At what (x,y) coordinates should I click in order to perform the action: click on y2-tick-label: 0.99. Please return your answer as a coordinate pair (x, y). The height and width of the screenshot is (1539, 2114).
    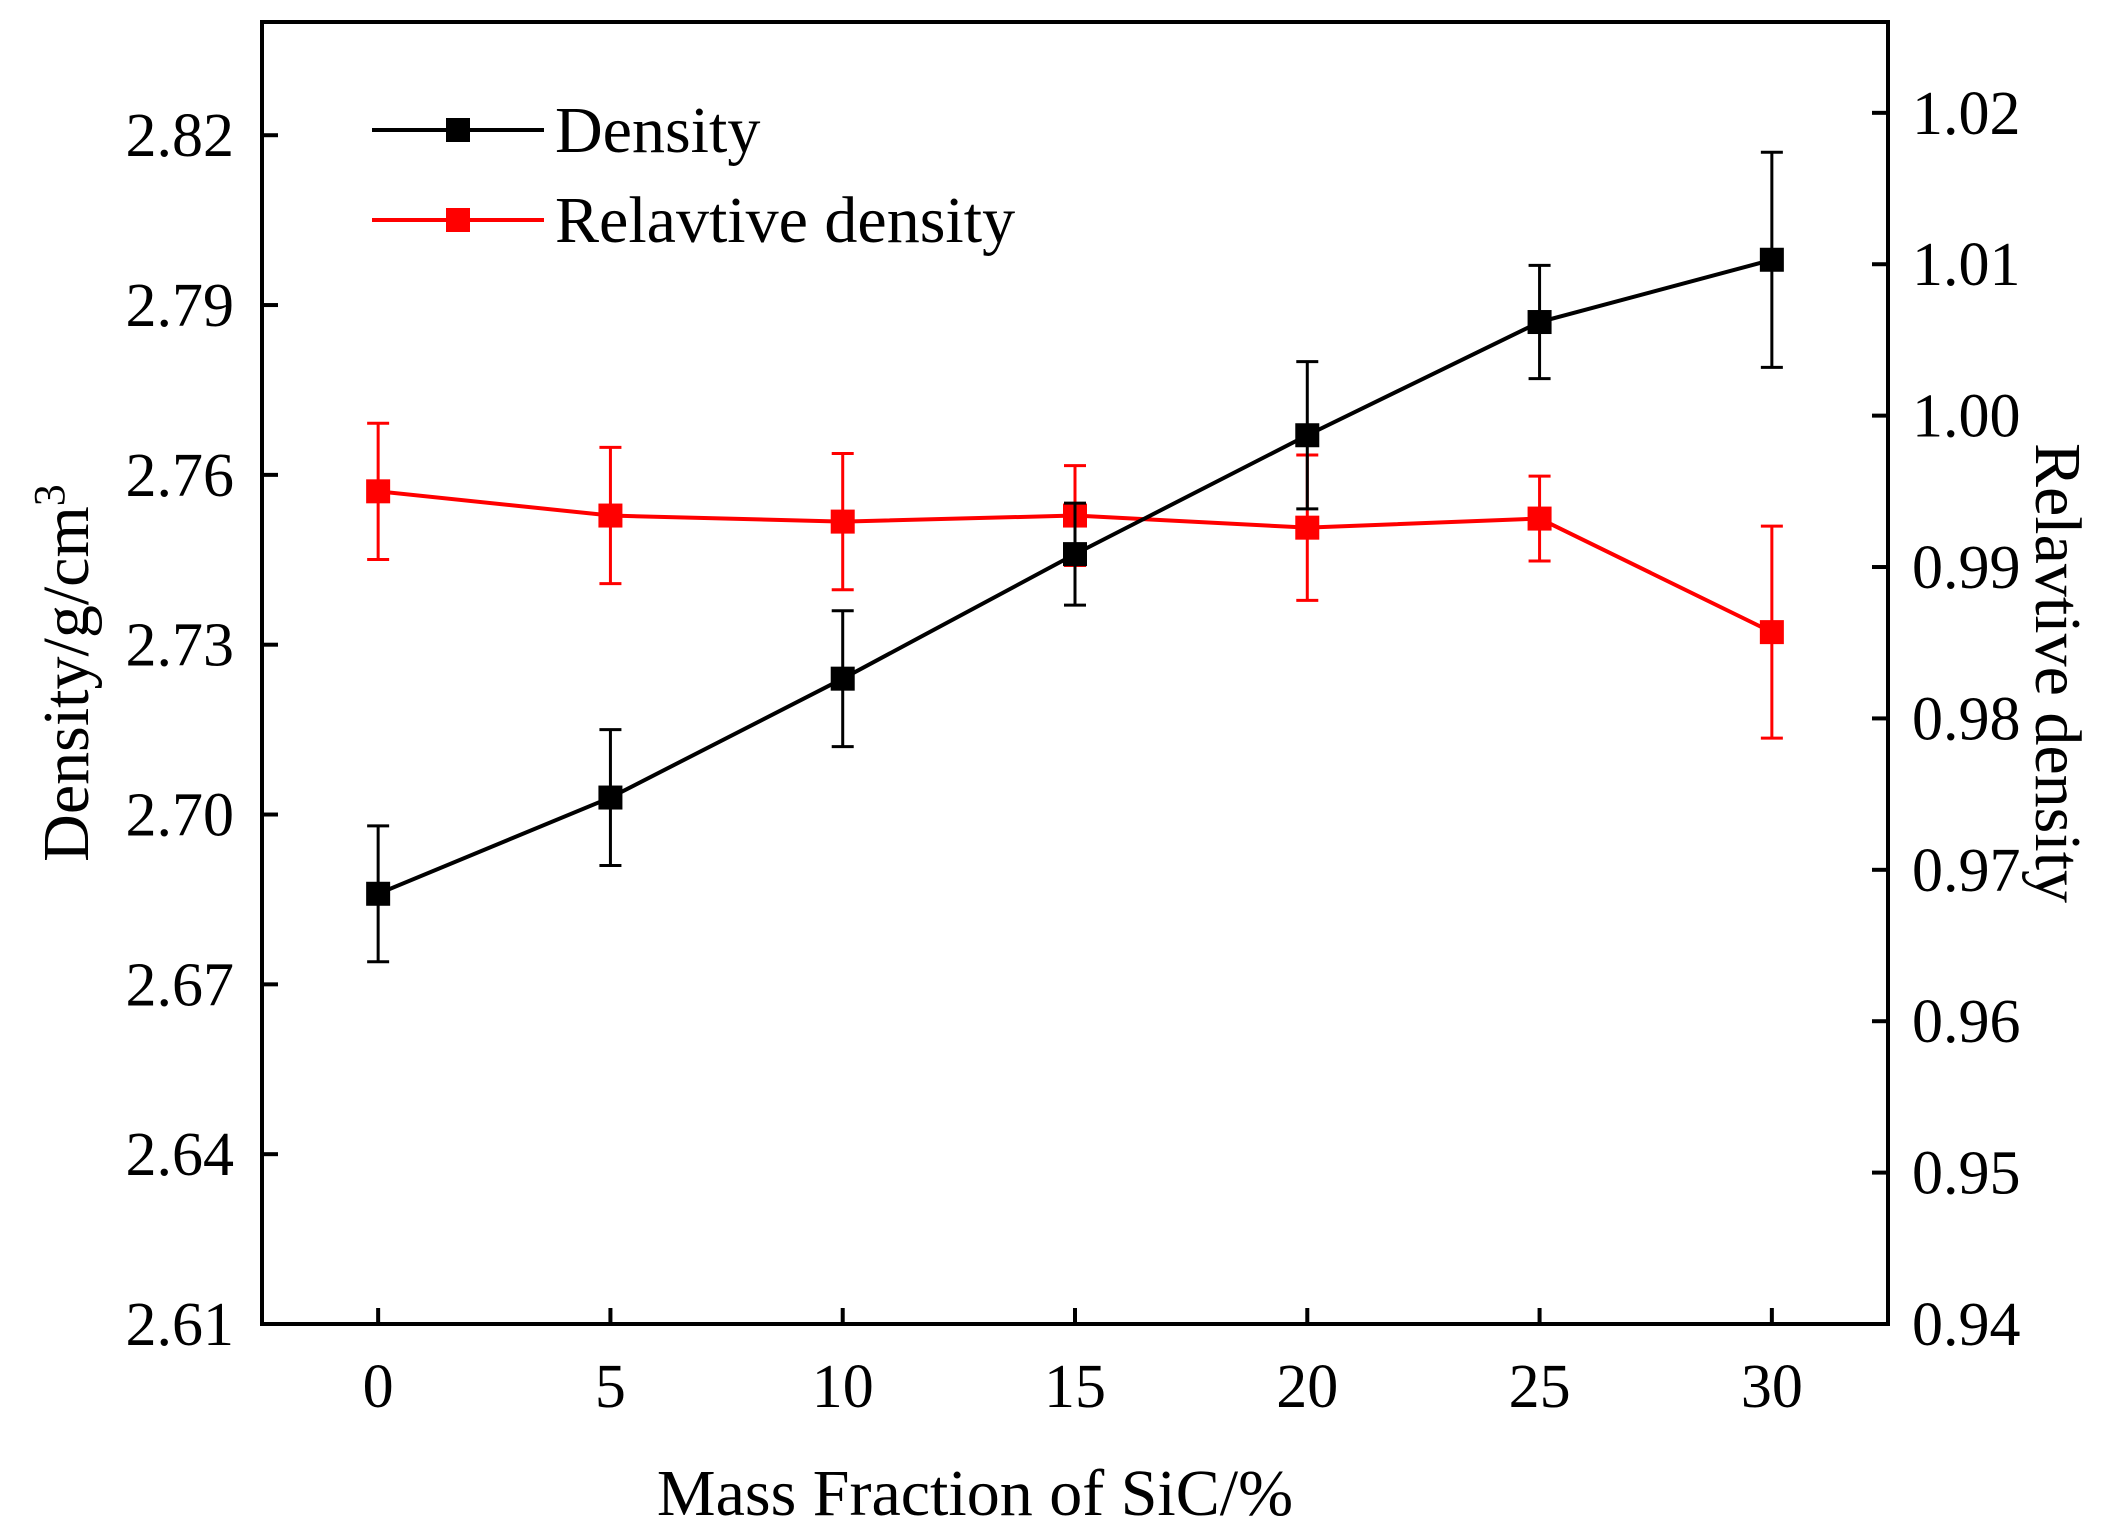
    Looking at the image, I should click on (1966, 568).